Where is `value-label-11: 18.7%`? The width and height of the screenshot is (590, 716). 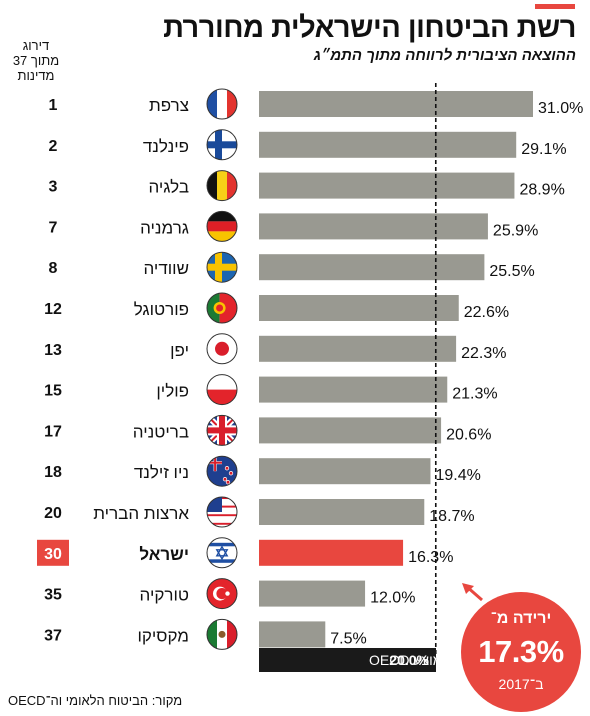 value-label-11: 18.7% is located at coordinates (451, 516).